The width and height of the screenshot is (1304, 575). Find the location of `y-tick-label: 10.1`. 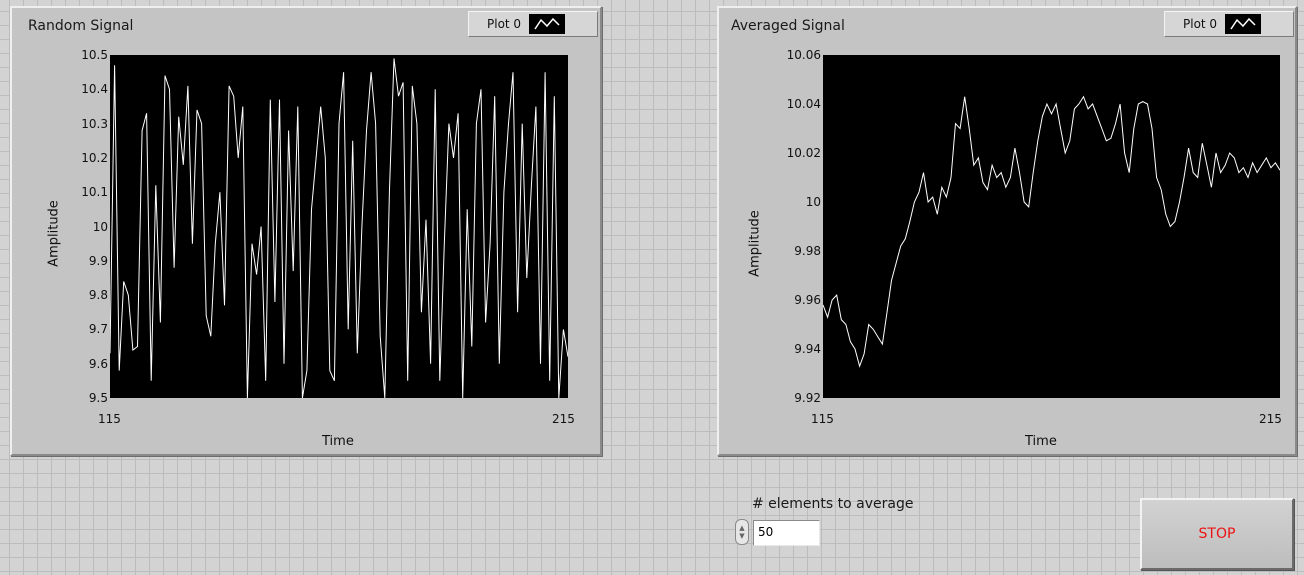

y-tick-label: 10.1 is located at coordinates (94, 192).